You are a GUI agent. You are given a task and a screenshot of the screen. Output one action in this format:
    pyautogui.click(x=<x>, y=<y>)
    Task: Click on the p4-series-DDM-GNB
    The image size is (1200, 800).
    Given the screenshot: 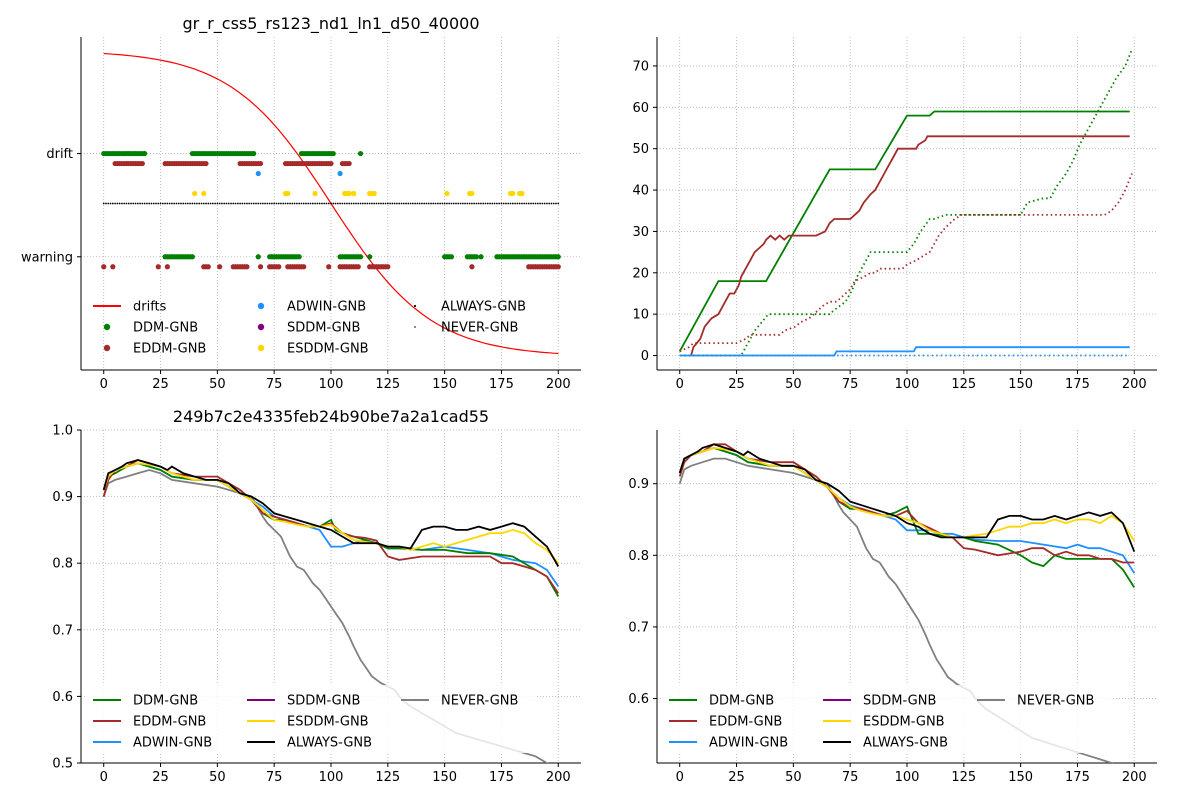 What is the action you would take?
    pyautogui.click(x=907, y=517)
    